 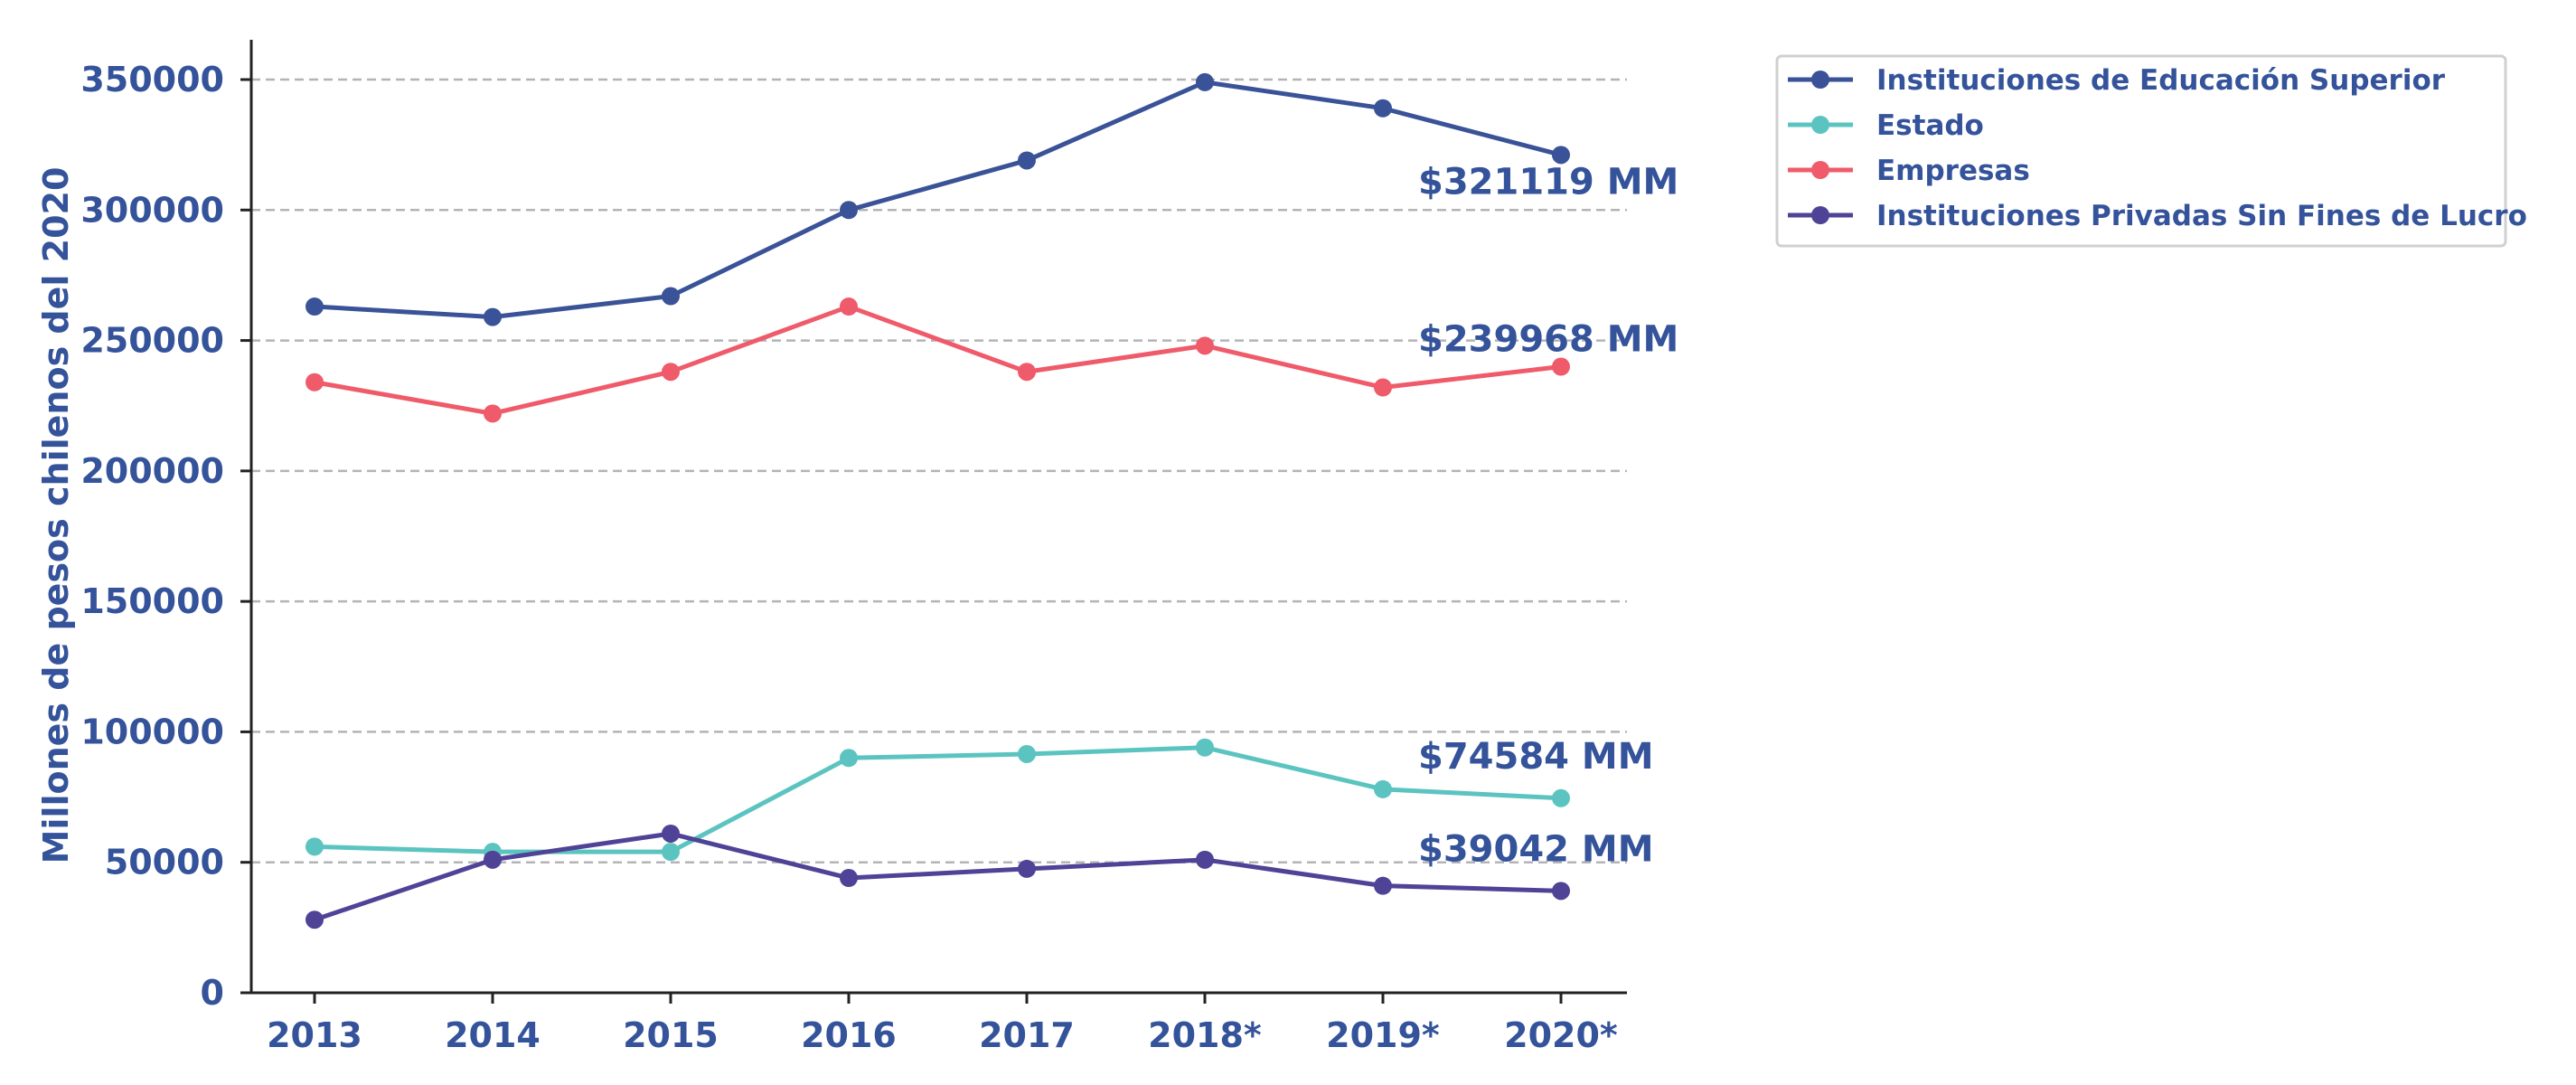 I want to click on y-tick-label: 50000, so click(x=164, y=863).